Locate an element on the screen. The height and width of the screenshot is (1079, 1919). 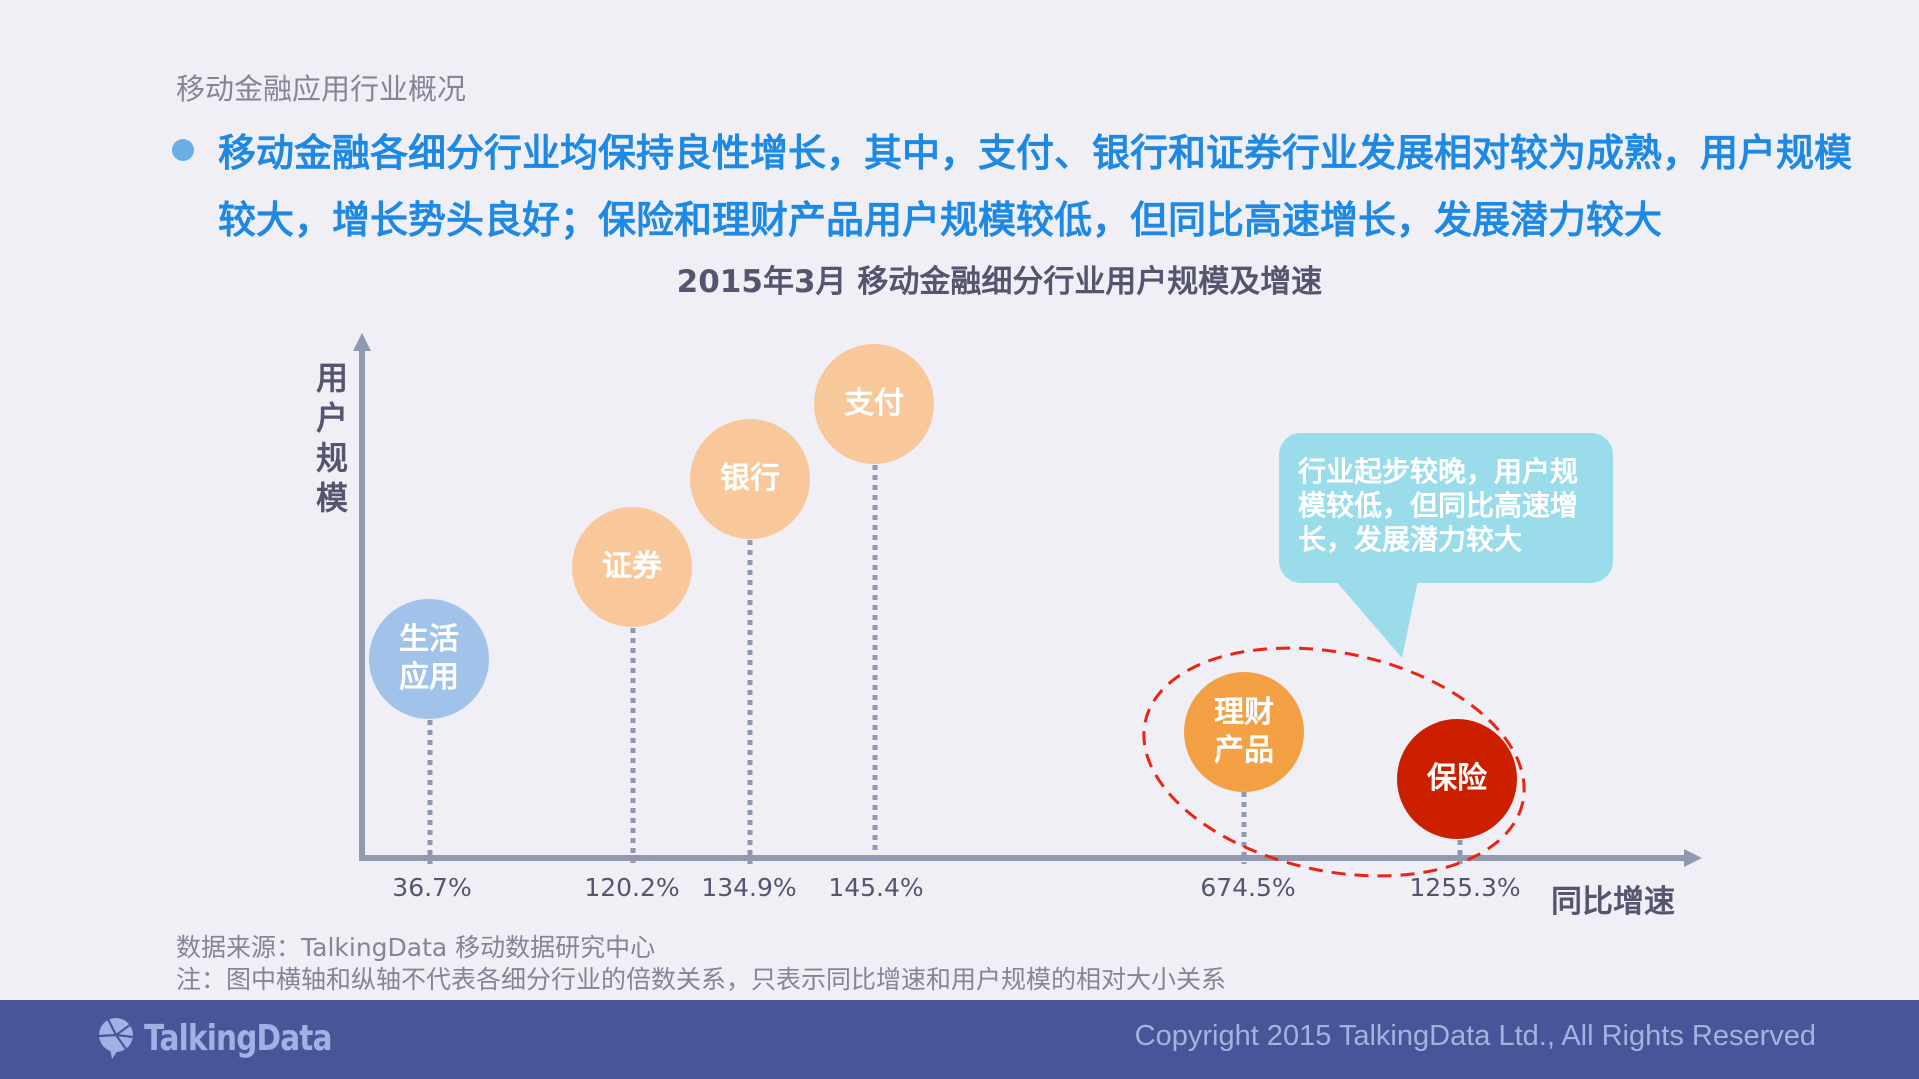
bubble-label: 支付 is located at coordinates (874, 403).